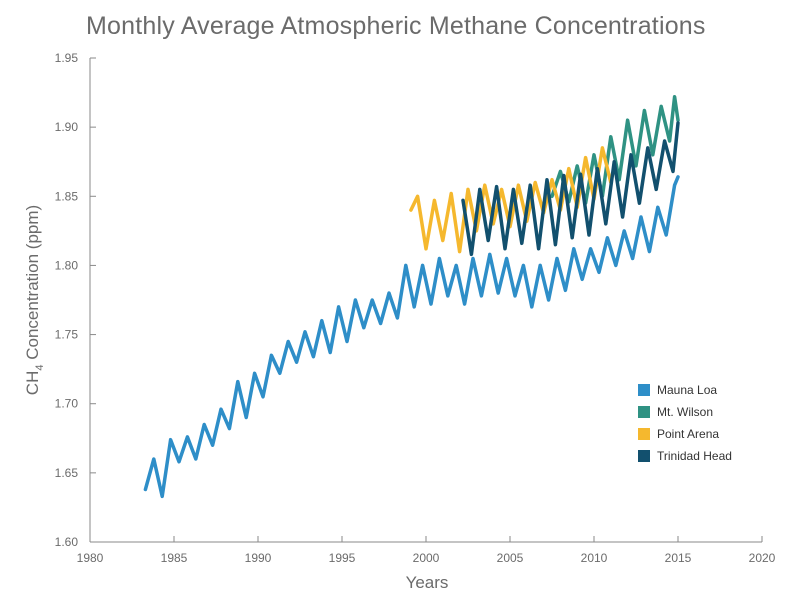  What do you see at coordinates (67, 404) in the screenshot?
I see `y-tick-label: 1.70` at bounding box center [67, 404].